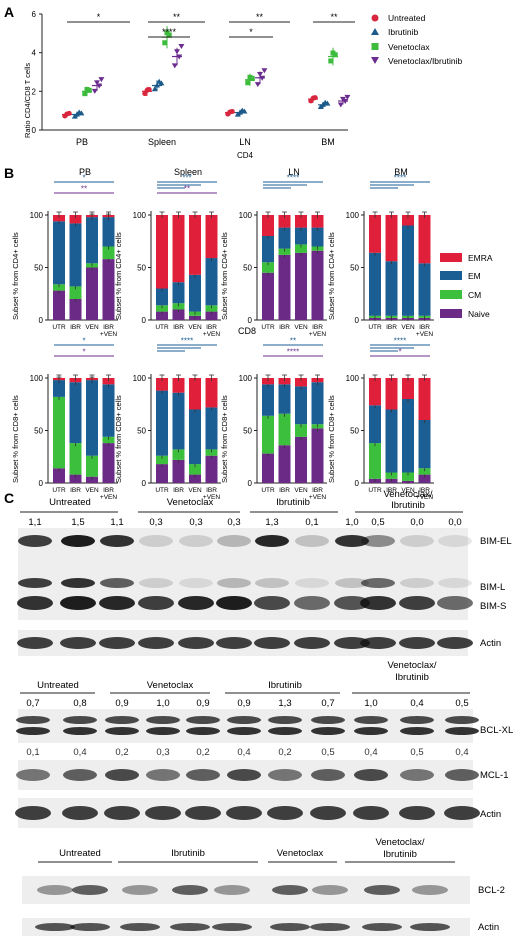  I want to click on panel-c-group-label: Venetoclax, so click(170, 685).